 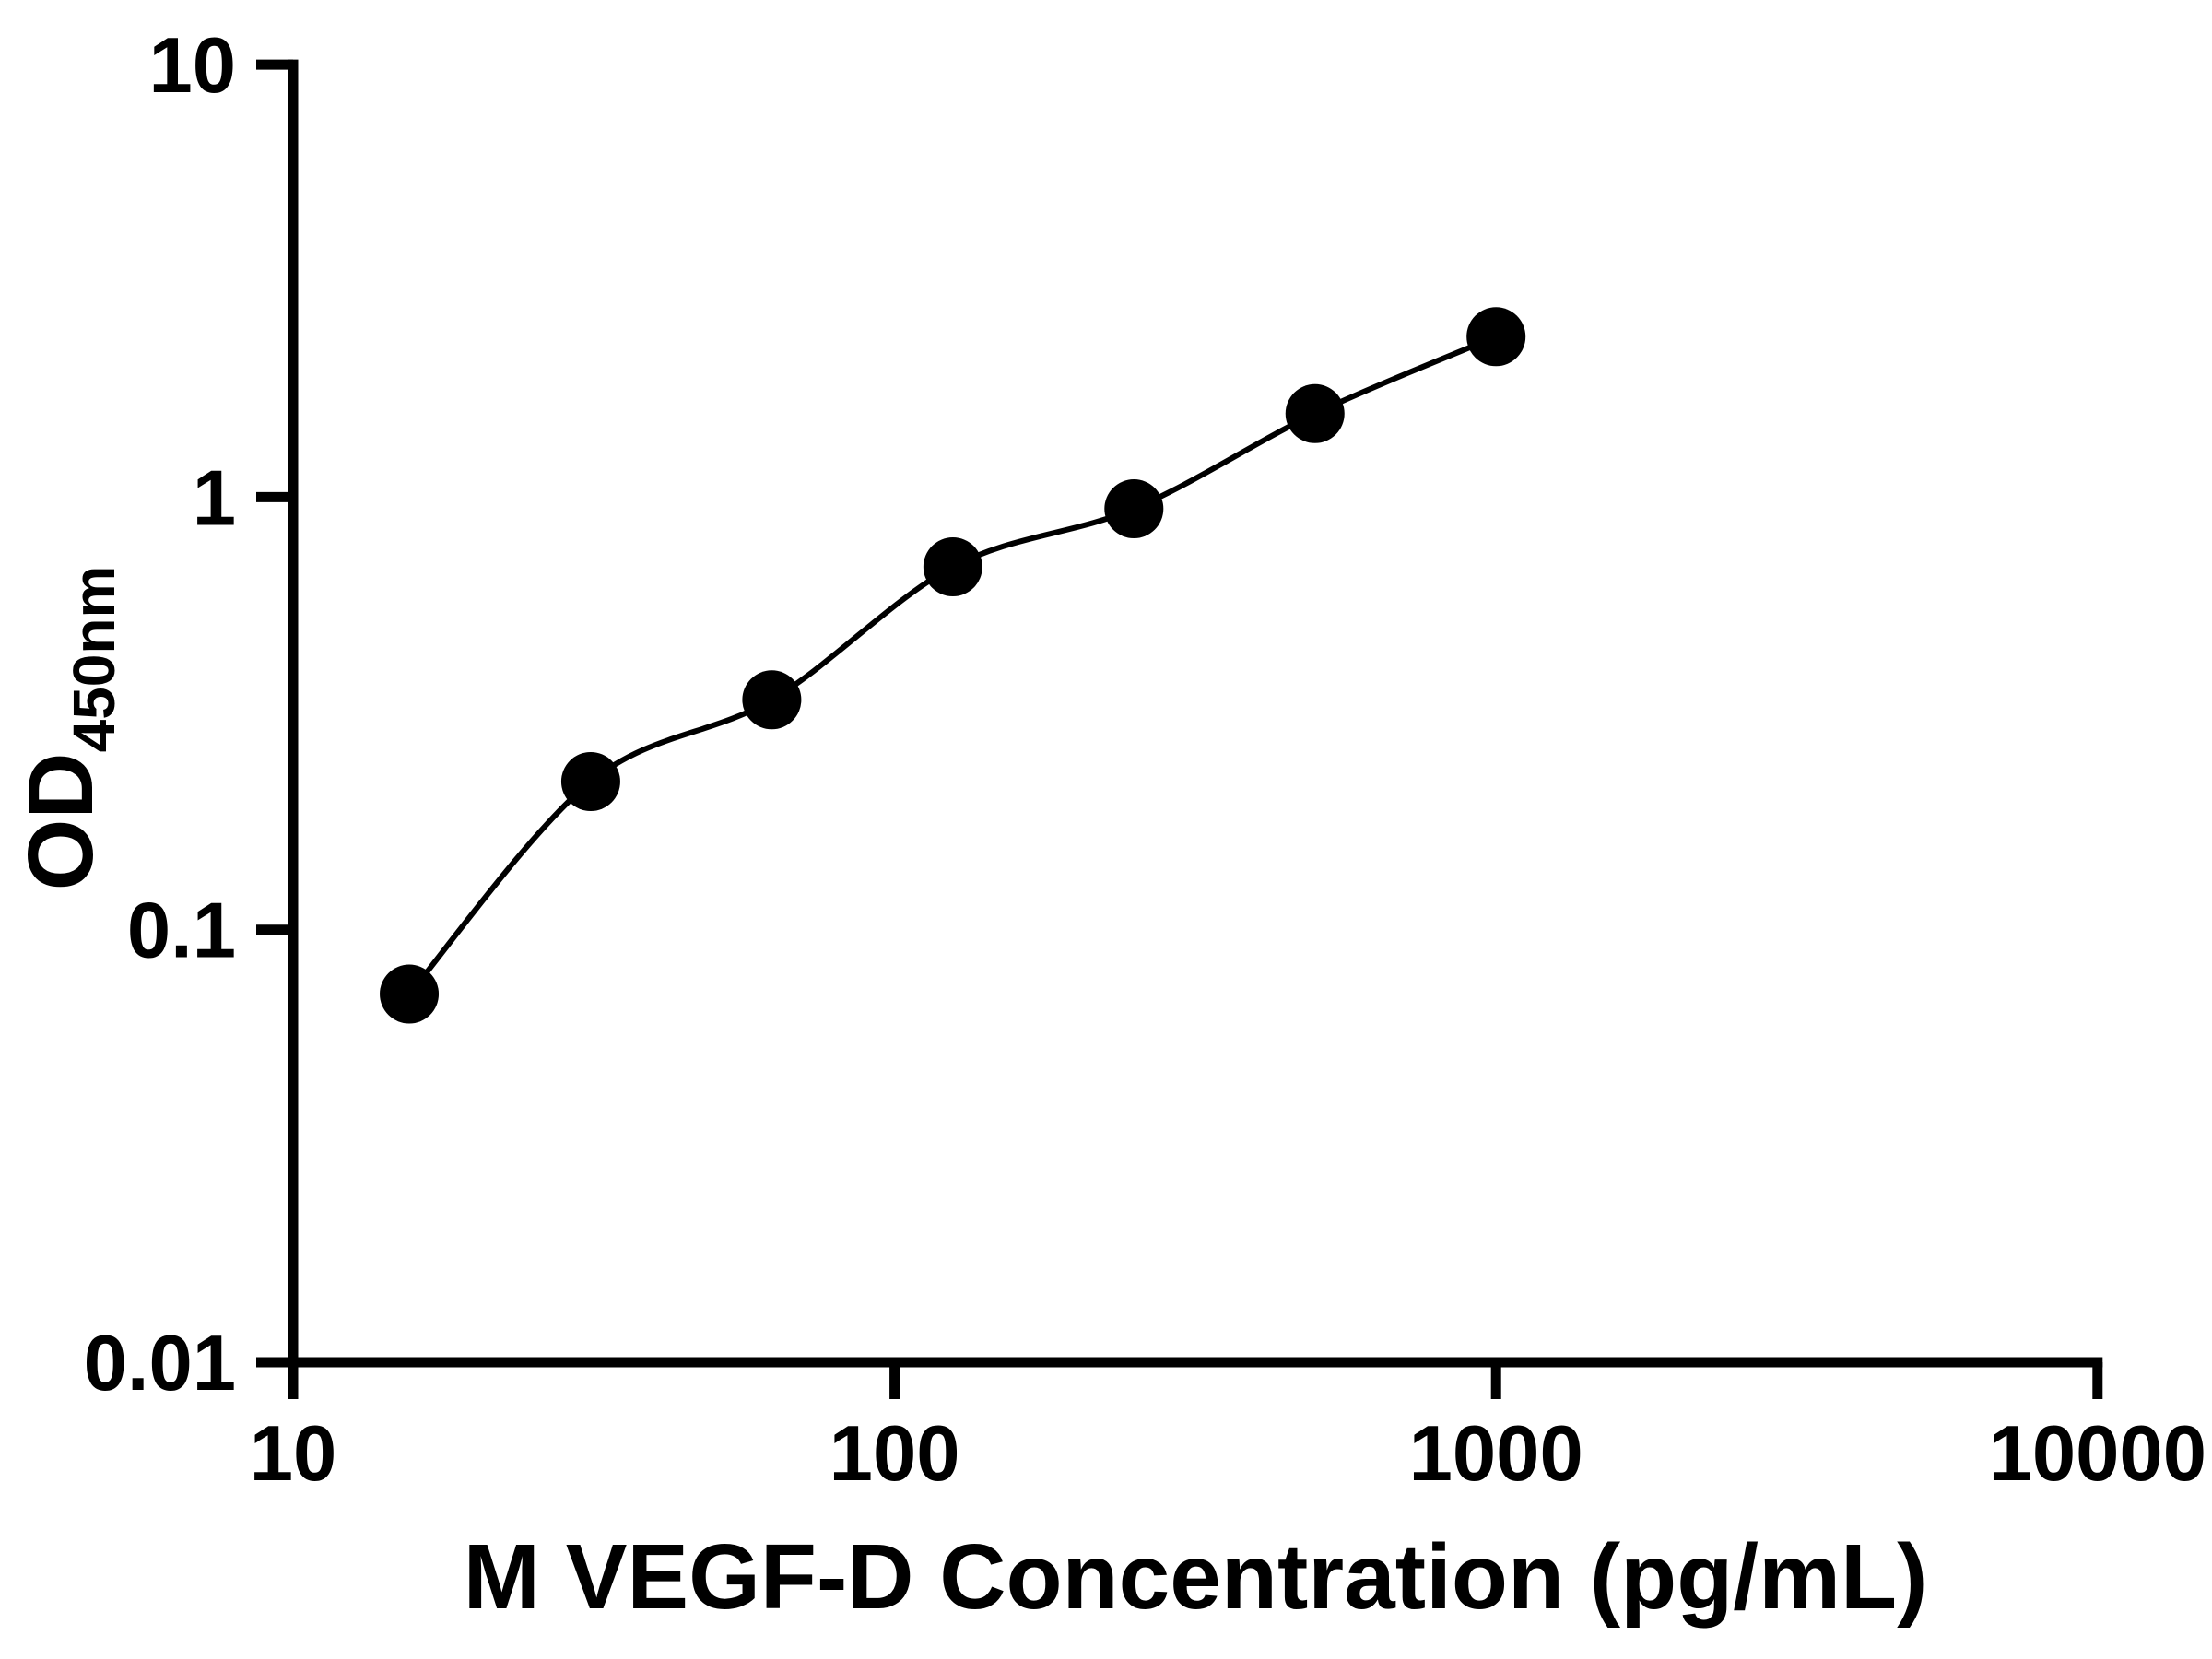 What do you see at coordinates (60, 821) in the screenshot?
I see `y-axis-label-main: OD` at bounding box center [60, 821].